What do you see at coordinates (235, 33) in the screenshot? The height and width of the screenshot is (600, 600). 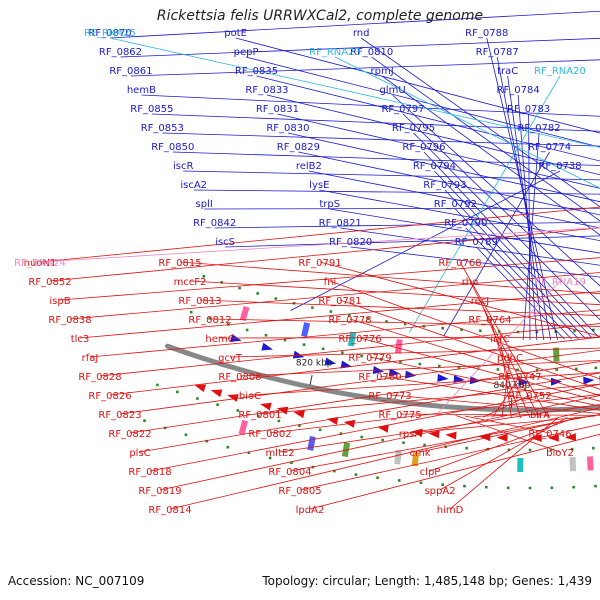 I see `gene-label: potE` at bounding box center [235, 33].